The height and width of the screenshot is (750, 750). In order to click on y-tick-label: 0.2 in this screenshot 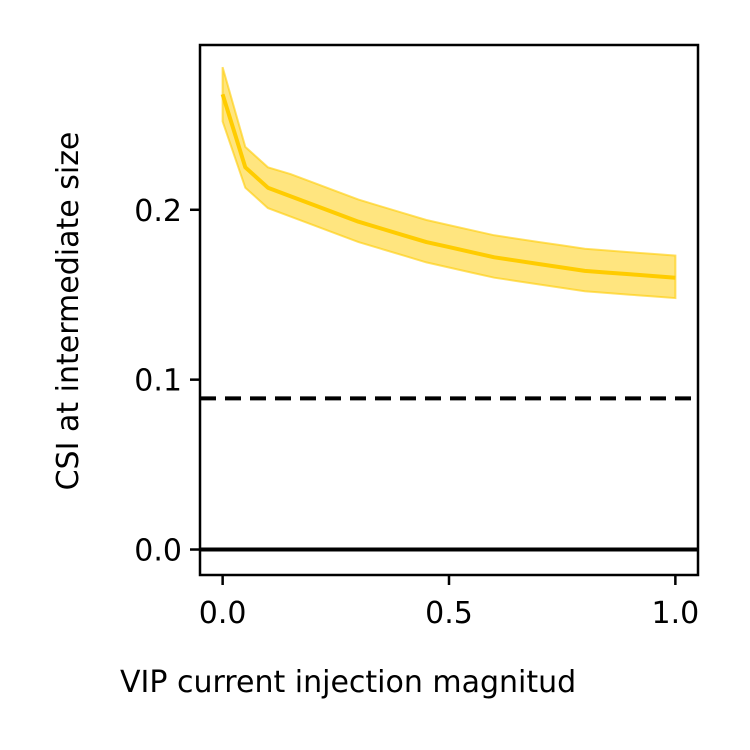, I will do `click(158, 211)`.